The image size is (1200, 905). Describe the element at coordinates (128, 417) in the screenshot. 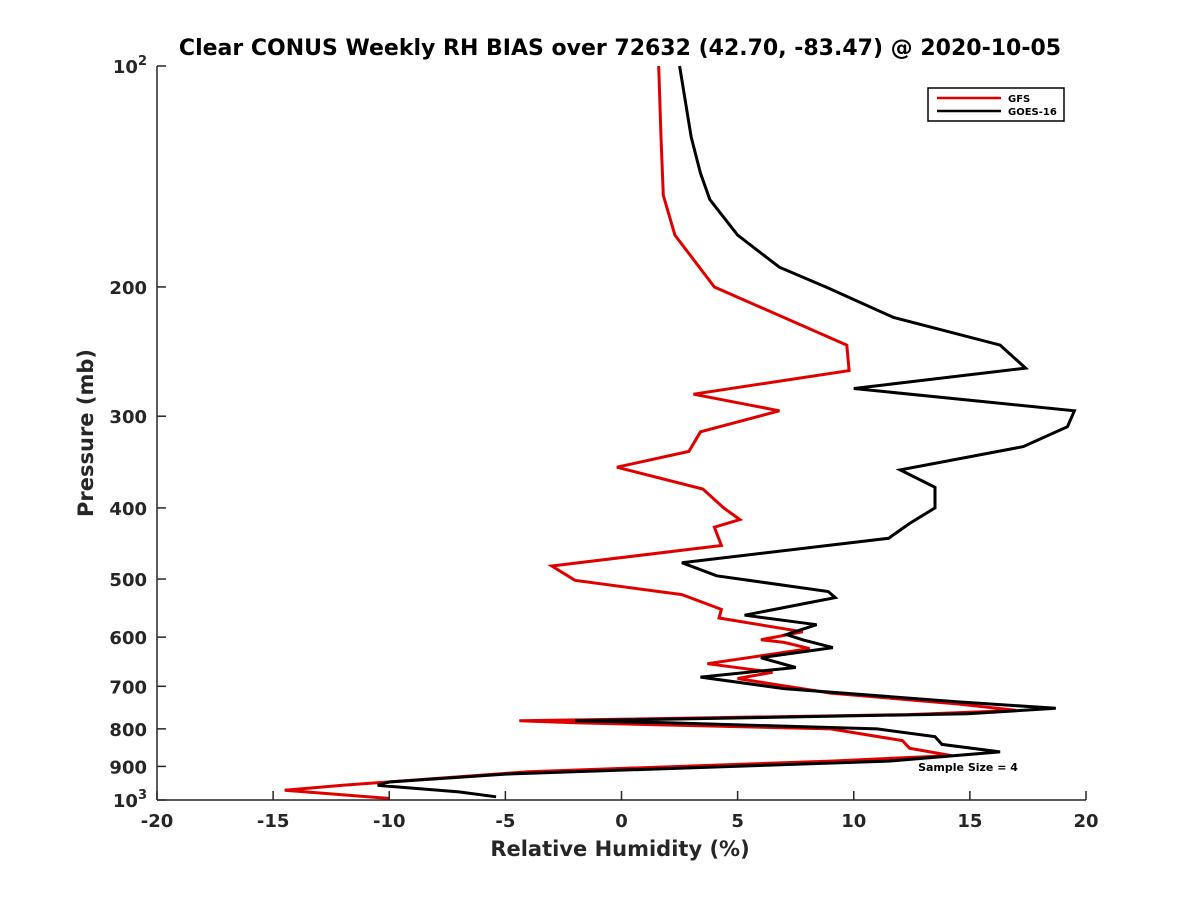

I see `y-tick-label: 300` at that location.